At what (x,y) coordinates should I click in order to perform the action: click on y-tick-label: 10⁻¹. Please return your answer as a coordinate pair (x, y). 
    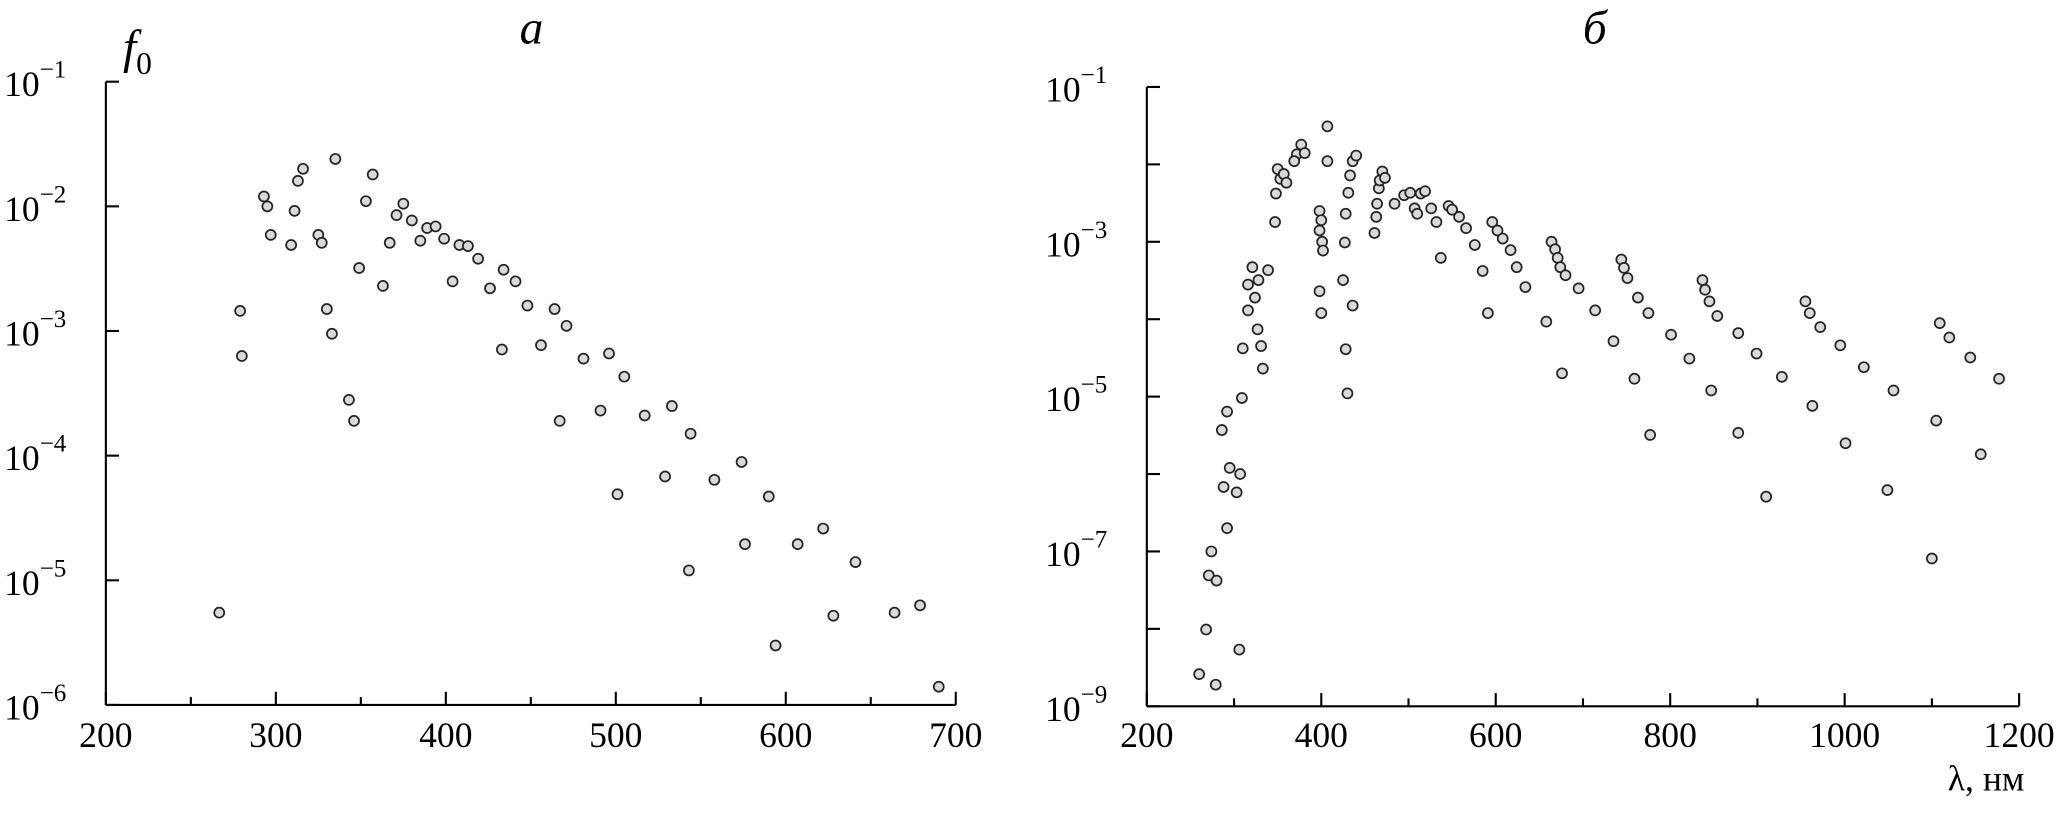
    Looking at the image, I should click on (35, 80).